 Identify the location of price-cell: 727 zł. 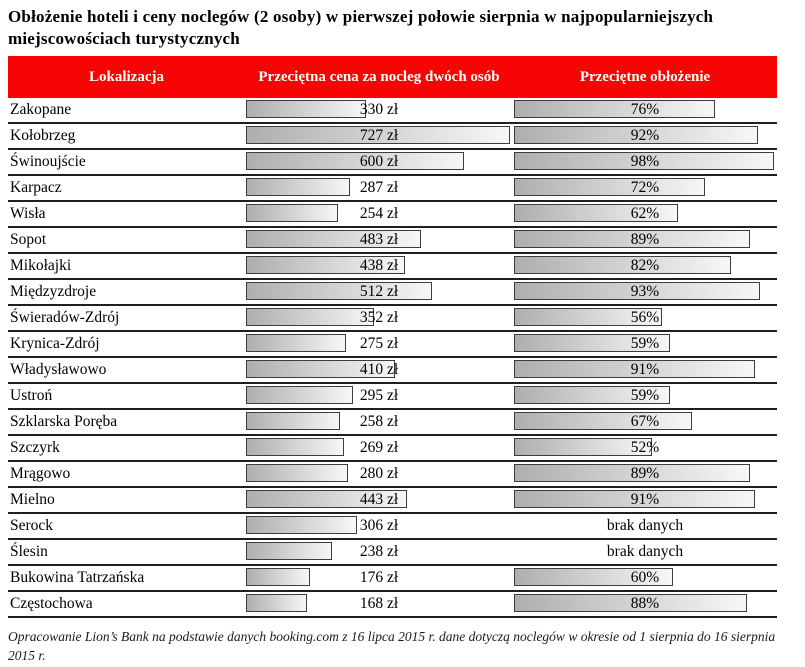
(379, 136).